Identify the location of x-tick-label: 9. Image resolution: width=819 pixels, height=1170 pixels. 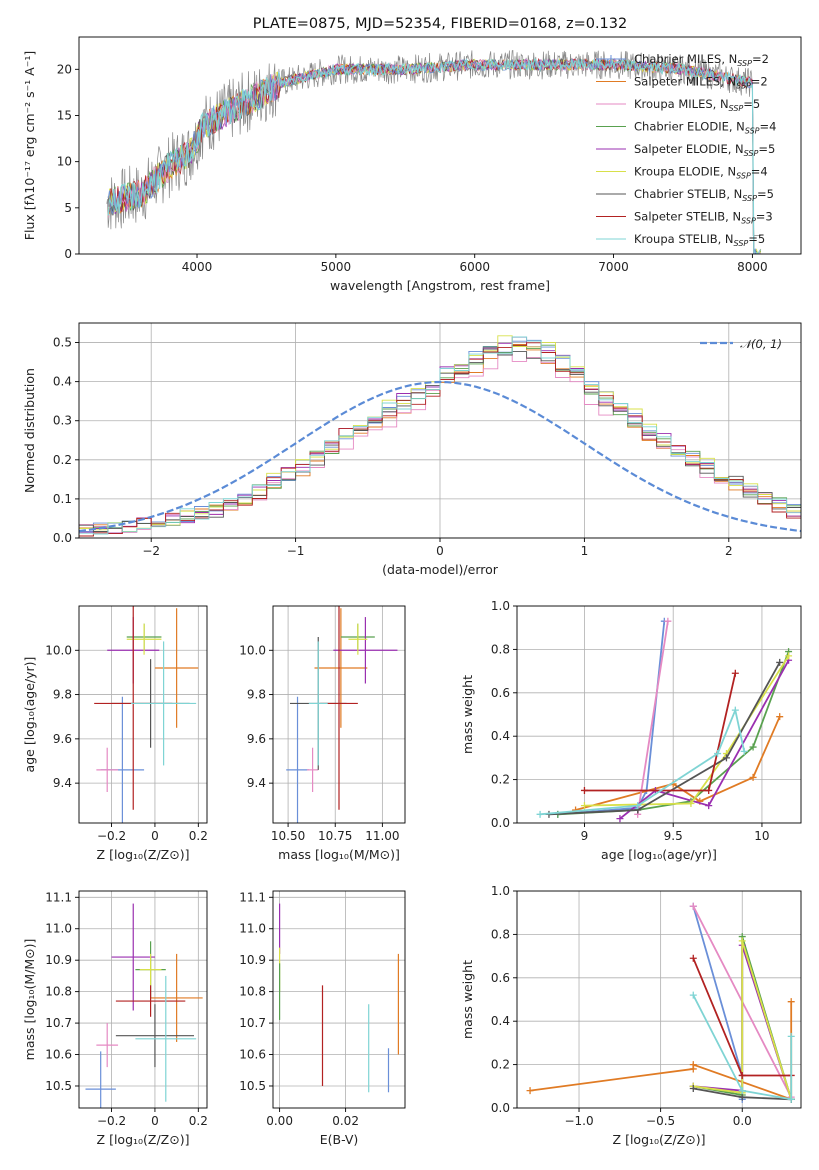
(585, 836).